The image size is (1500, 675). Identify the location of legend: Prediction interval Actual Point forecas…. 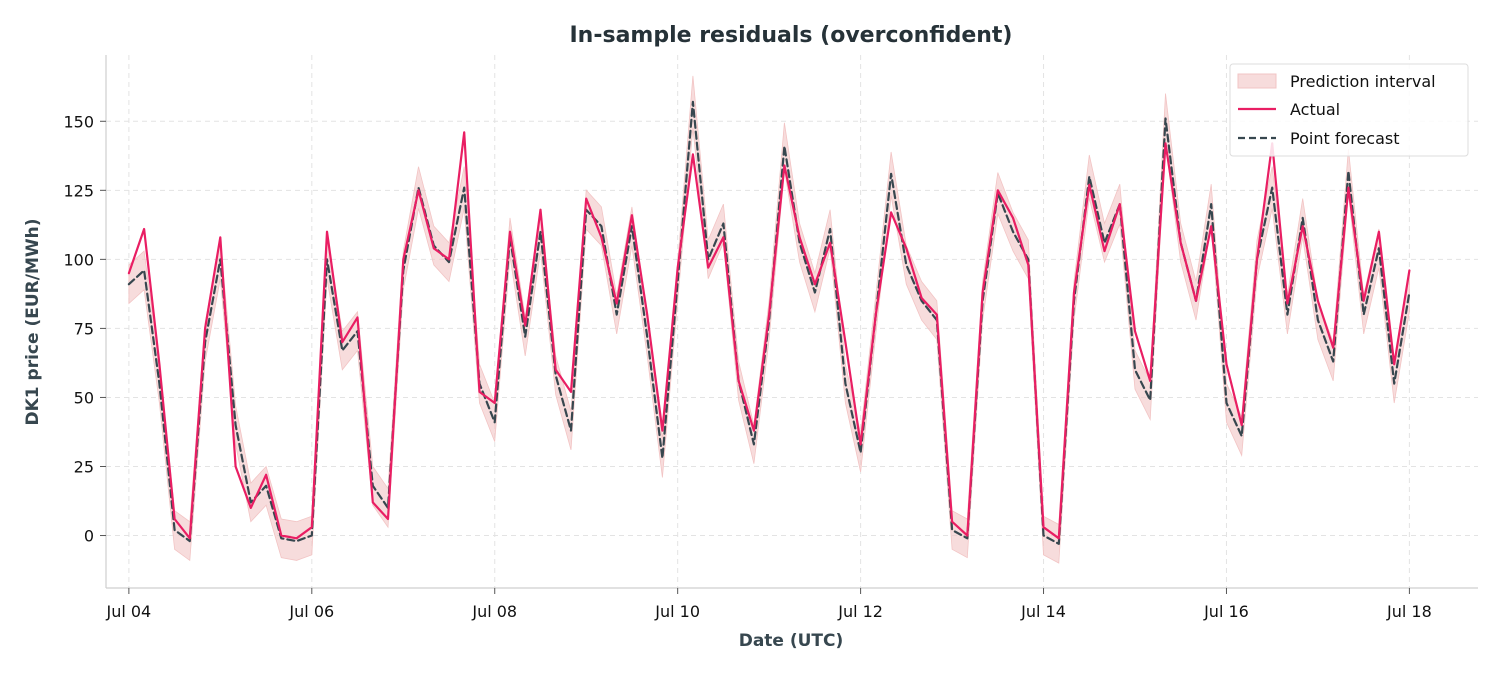
(1349, 110).